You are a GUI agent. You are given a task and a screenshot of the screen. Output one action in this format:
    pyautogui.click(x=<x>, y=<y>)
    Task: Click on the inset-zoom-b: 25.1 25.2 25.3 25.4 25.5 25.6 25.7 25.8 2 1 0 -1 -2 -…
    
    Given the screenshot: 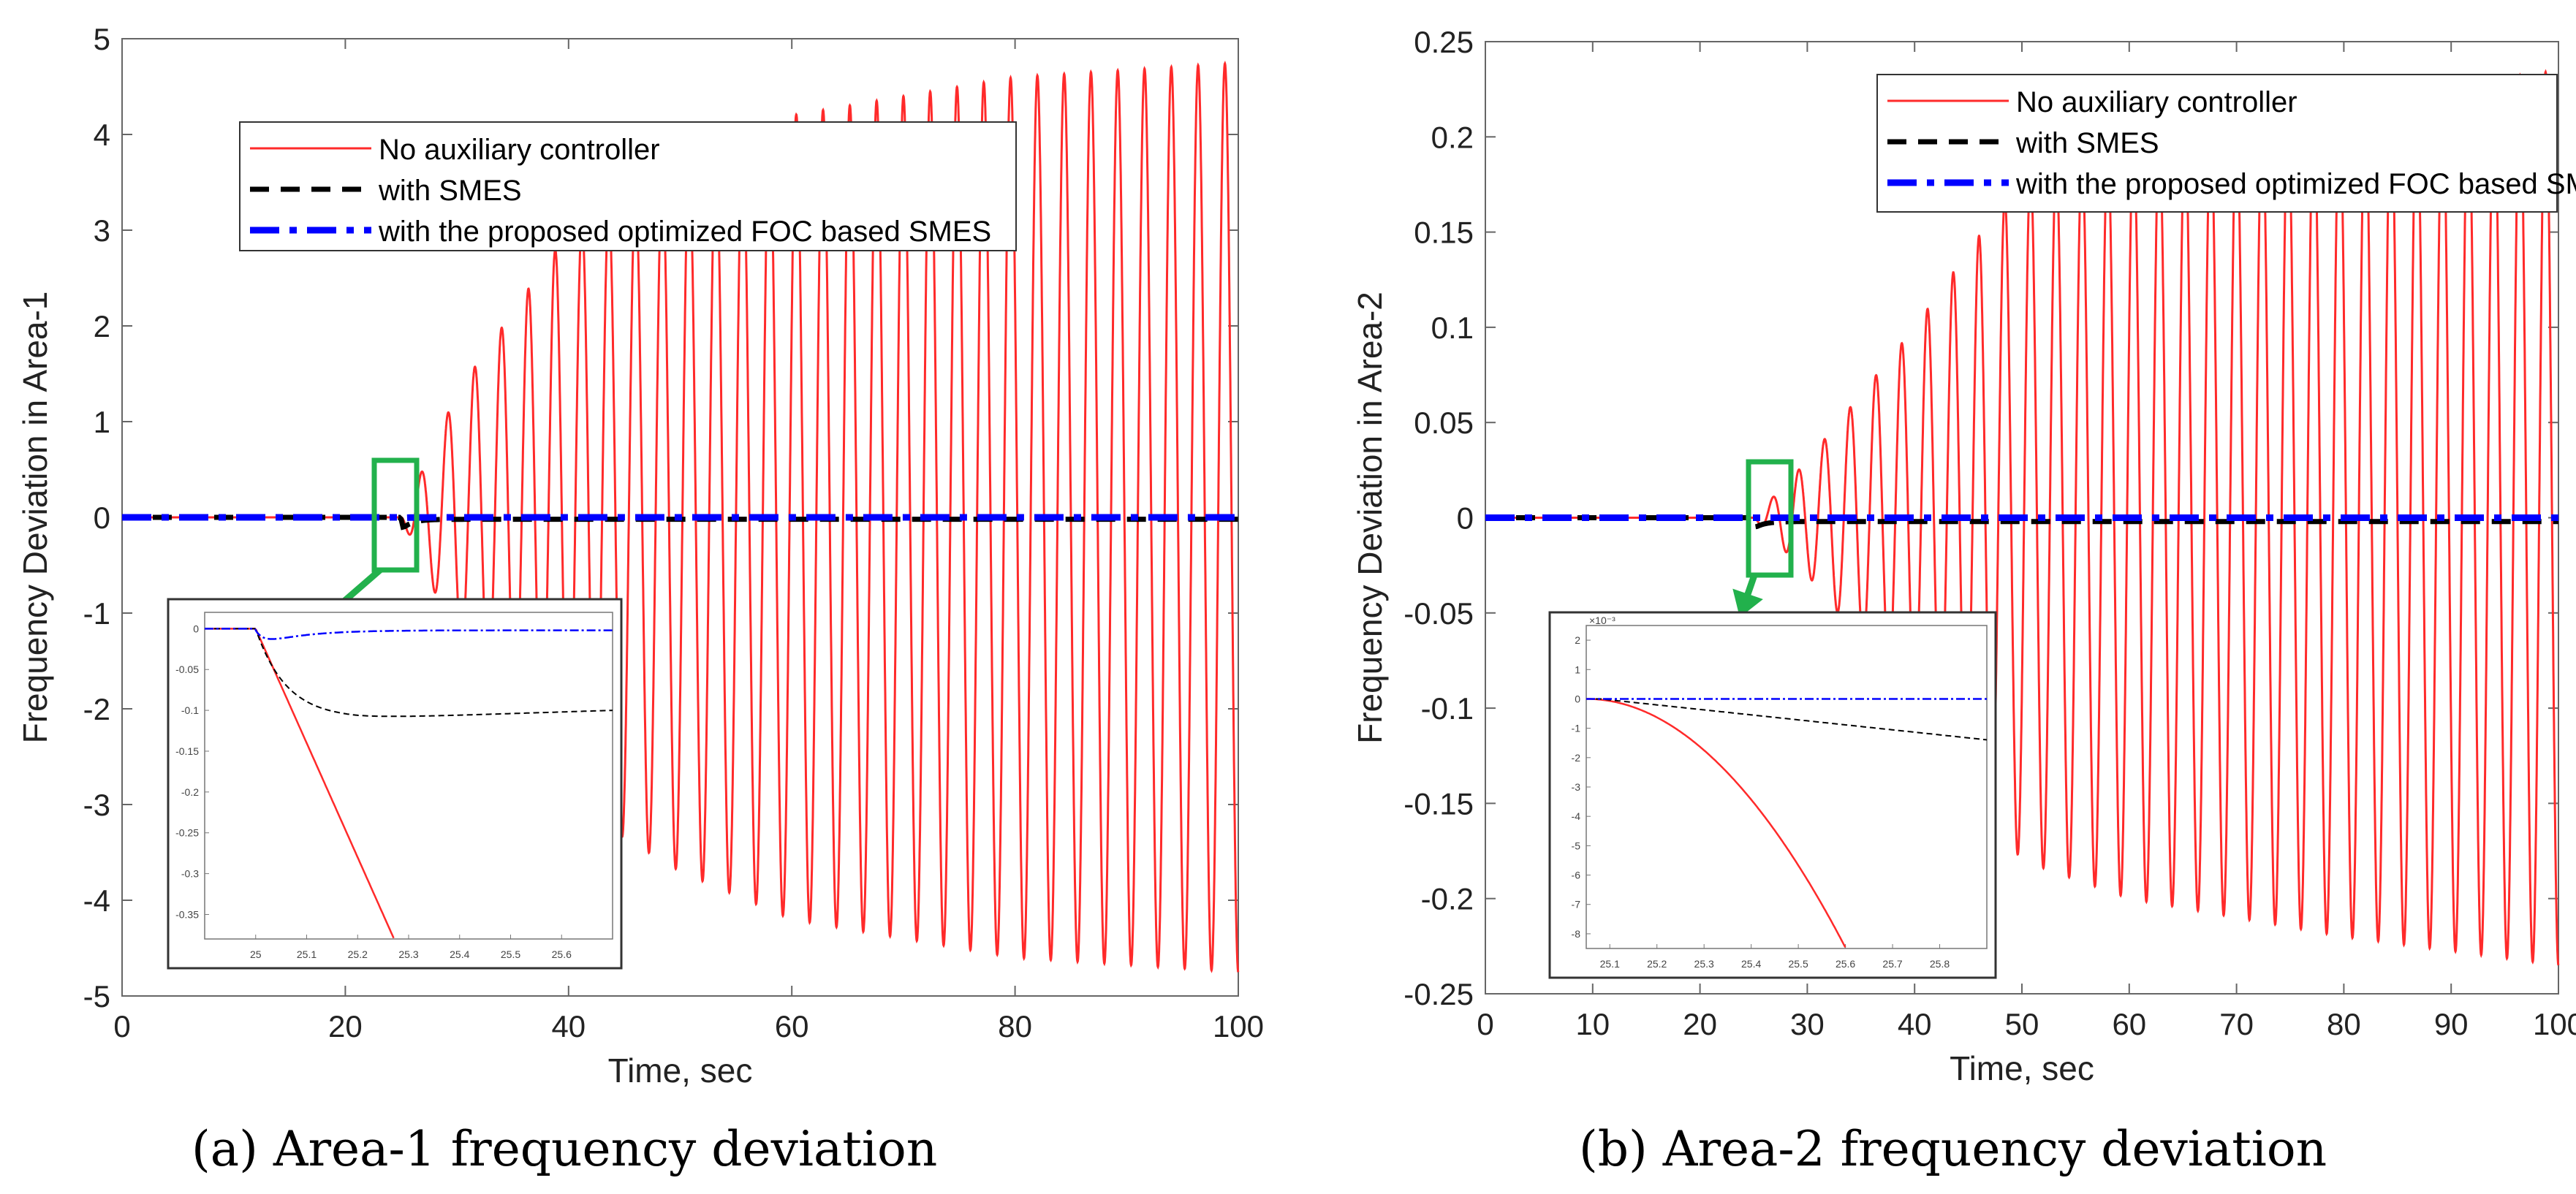 What is the action you would take?
    pyautogui.click(x=1772, y=795)
    